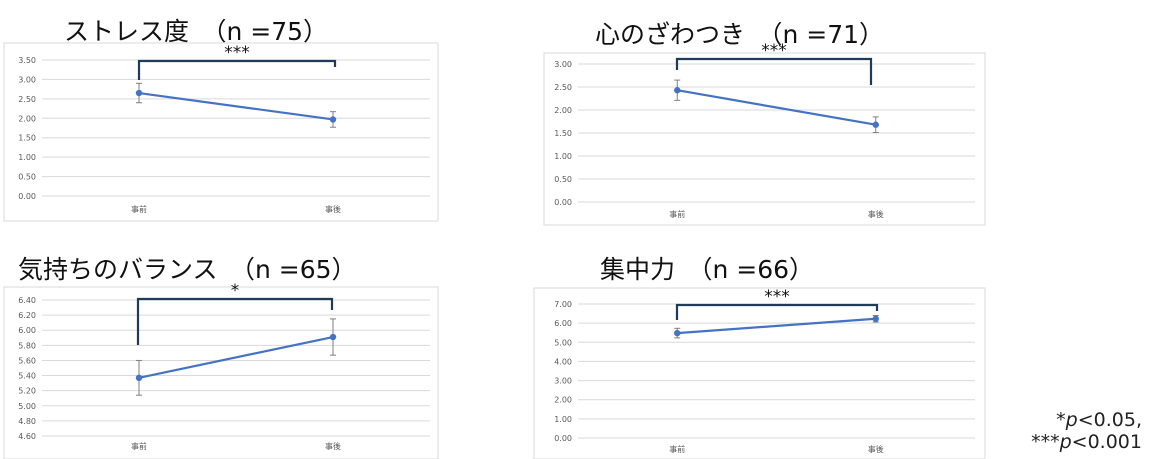  I want to click on footnote-threshold-1: <0.05,, so click(1109, 420).